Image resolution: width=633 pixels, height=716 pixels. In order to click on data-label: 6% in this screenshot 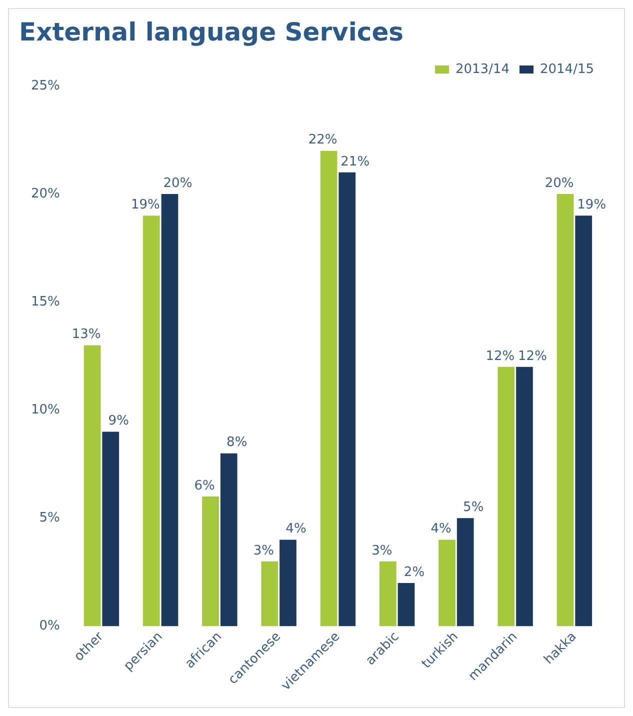, I will do `click(204, 486)`.